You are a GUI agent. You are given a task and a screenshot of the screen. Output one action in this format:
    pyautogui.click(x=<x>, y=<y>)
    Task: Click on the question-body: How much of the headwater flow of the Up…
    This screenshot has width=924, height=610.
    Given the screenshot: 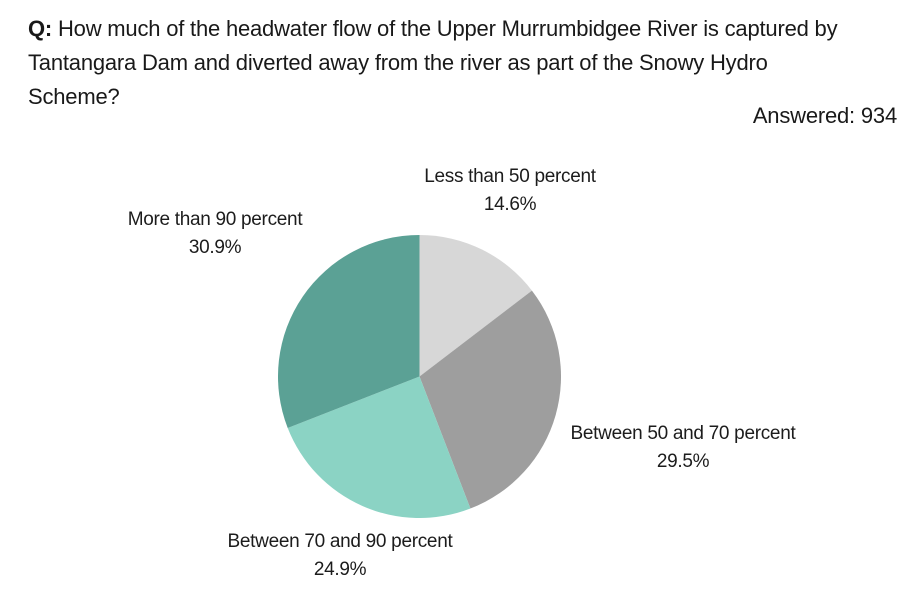 What is the action you would take?
    pyautogui.click(x=433, y=62)
    